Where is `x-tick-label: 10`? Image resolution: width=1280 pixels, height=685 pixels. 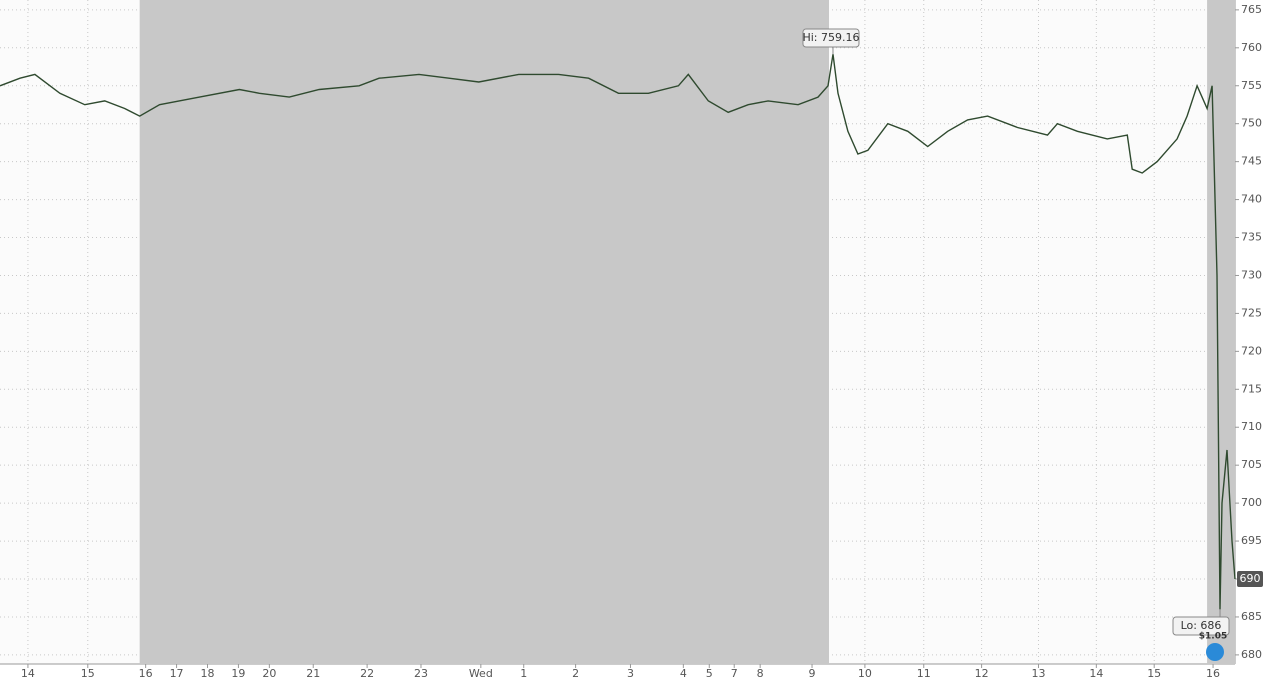 x-tick-label: 10 is located at coordinates (865, 673).